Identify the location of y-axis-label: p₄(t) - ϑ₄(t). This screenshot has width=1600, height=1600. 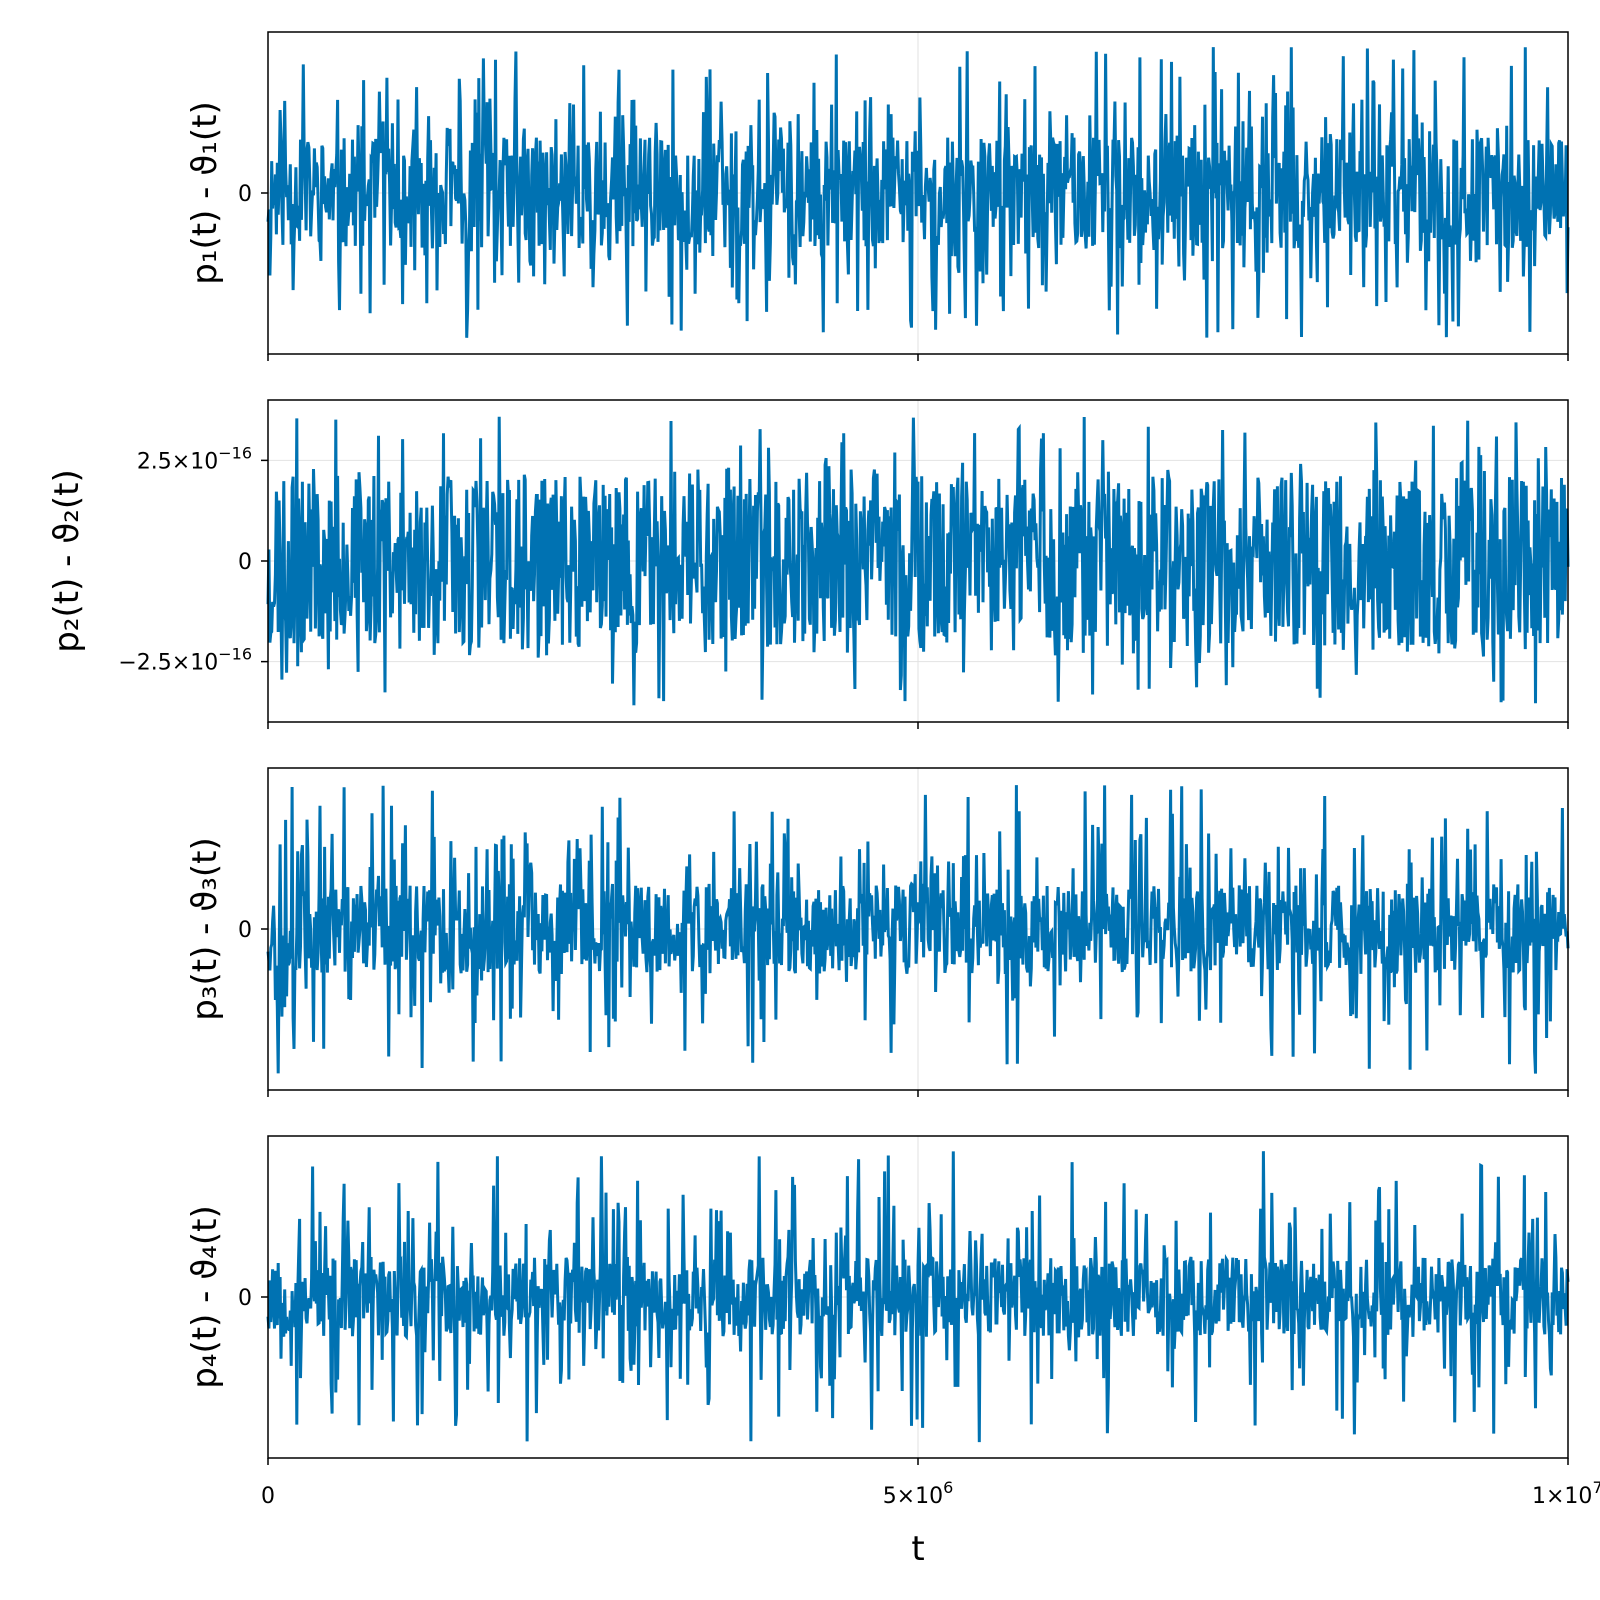
(205, 1297).